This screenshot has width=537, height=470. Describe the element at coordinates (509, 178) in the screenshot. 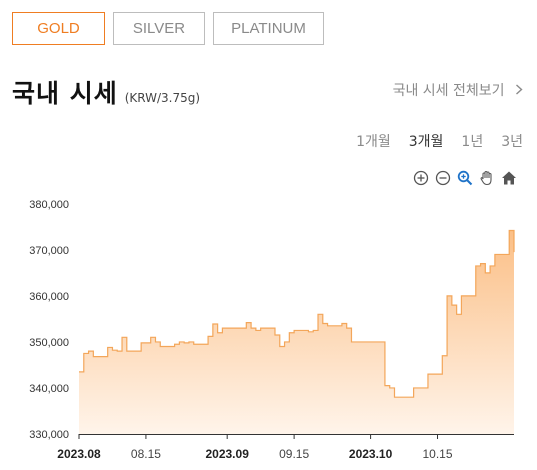

I see `home-icon` at that location.